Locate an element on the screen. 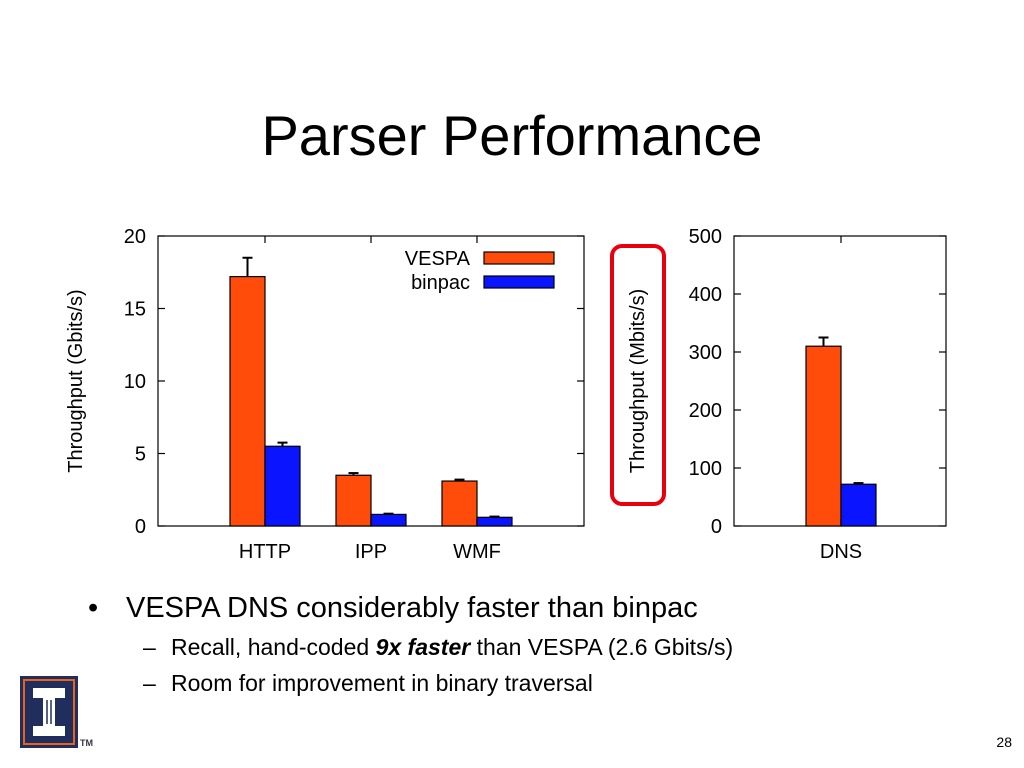 The height and width of the screenshot is (768, 1024). y-axis-label: Throughput (Mbits/s) is located at coordinates (638, 381).